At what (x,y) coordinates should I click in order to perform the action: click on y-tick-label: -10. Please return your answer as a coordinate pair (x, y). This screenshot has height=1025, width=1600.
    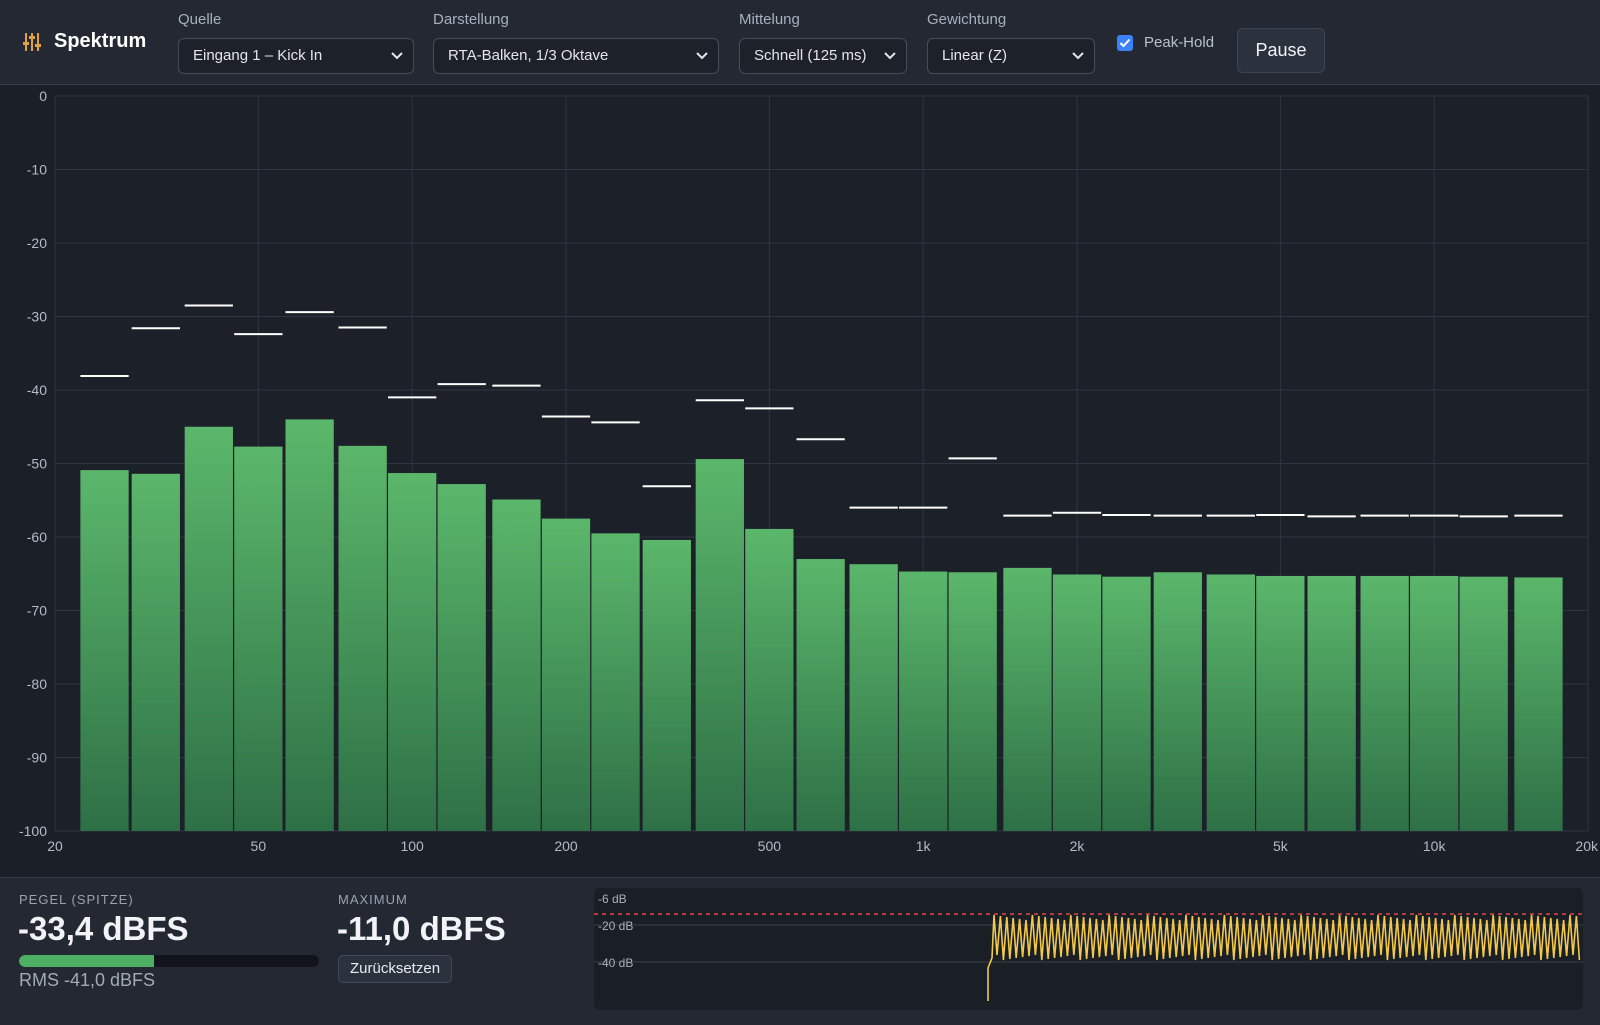
    Looking at the image, I should click on (37, 170).